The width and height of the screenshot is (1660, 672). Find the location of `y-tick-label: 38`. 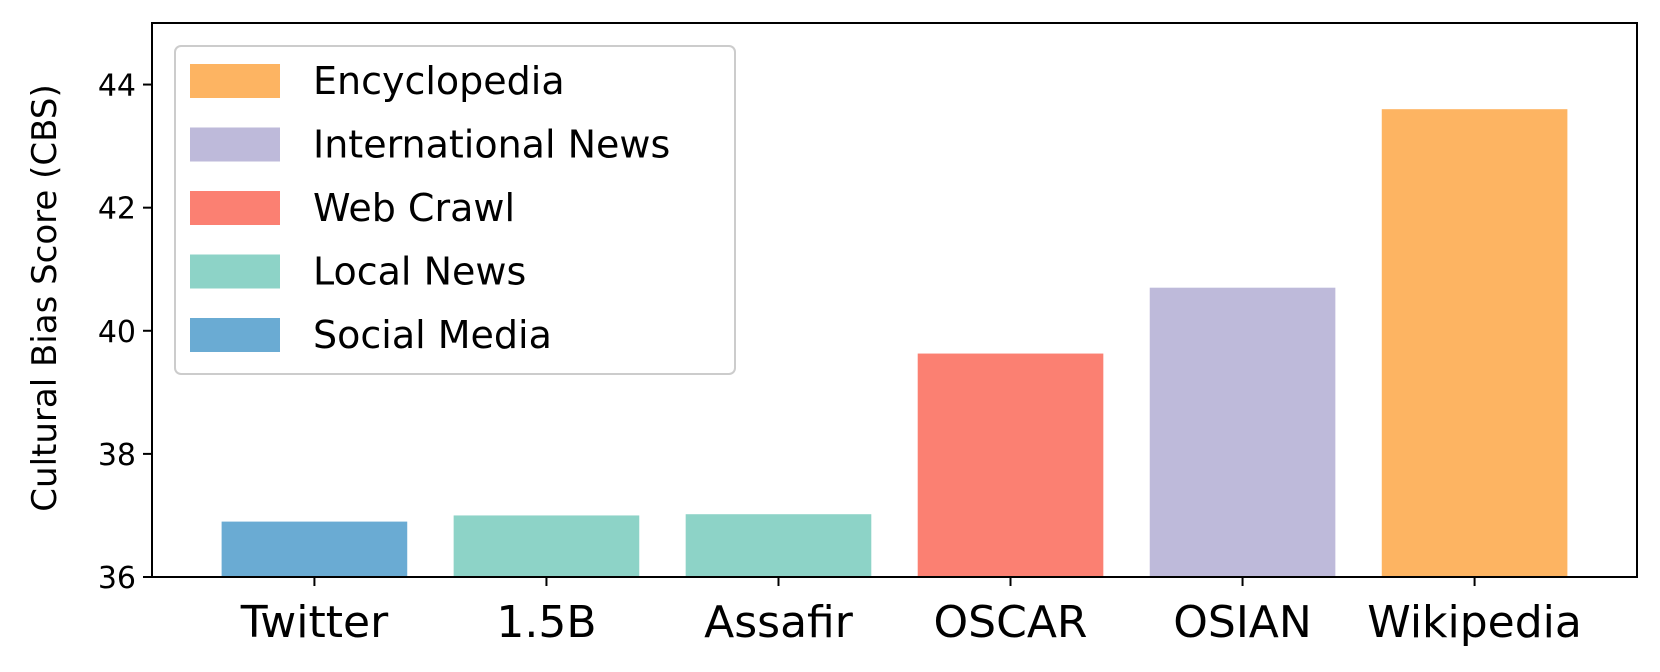

y-tick-label: 38 is located at coordinates (117, 455).